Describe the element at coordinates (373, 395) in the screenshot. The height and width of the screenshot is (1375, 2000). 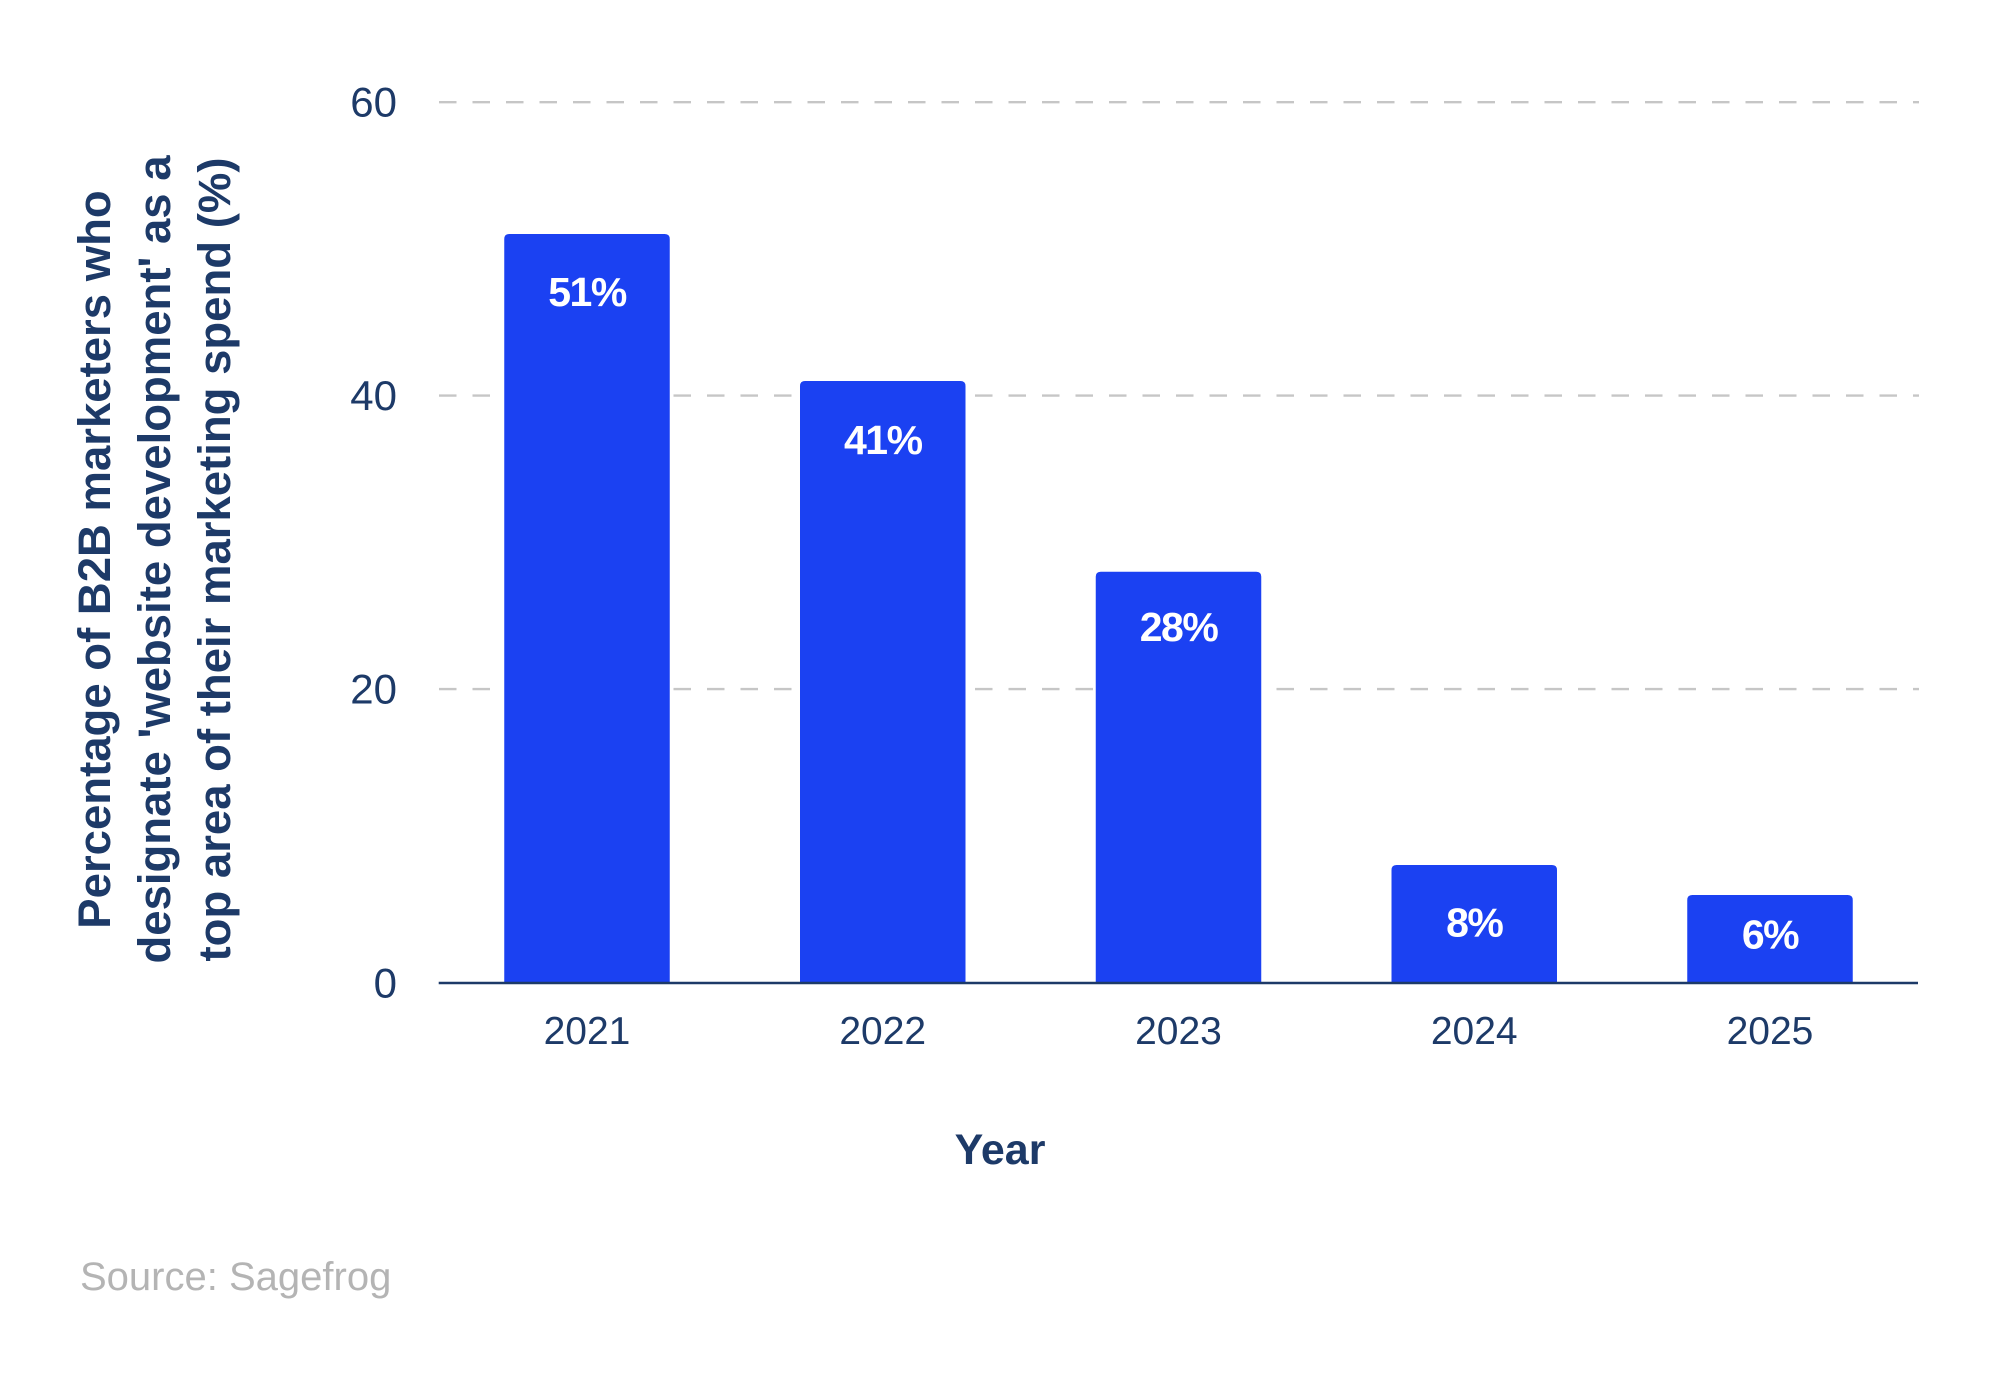
I see `svg-text: 40` at that location.